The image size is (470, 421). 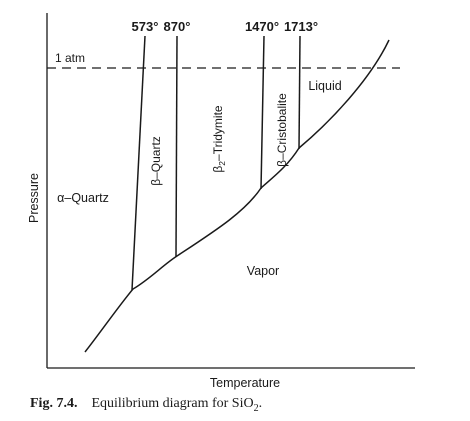 What do you see at coordinates (245, 383) in the screenshot?
I see `x-axis-label: Temperature` at bounding box center [245, 383].